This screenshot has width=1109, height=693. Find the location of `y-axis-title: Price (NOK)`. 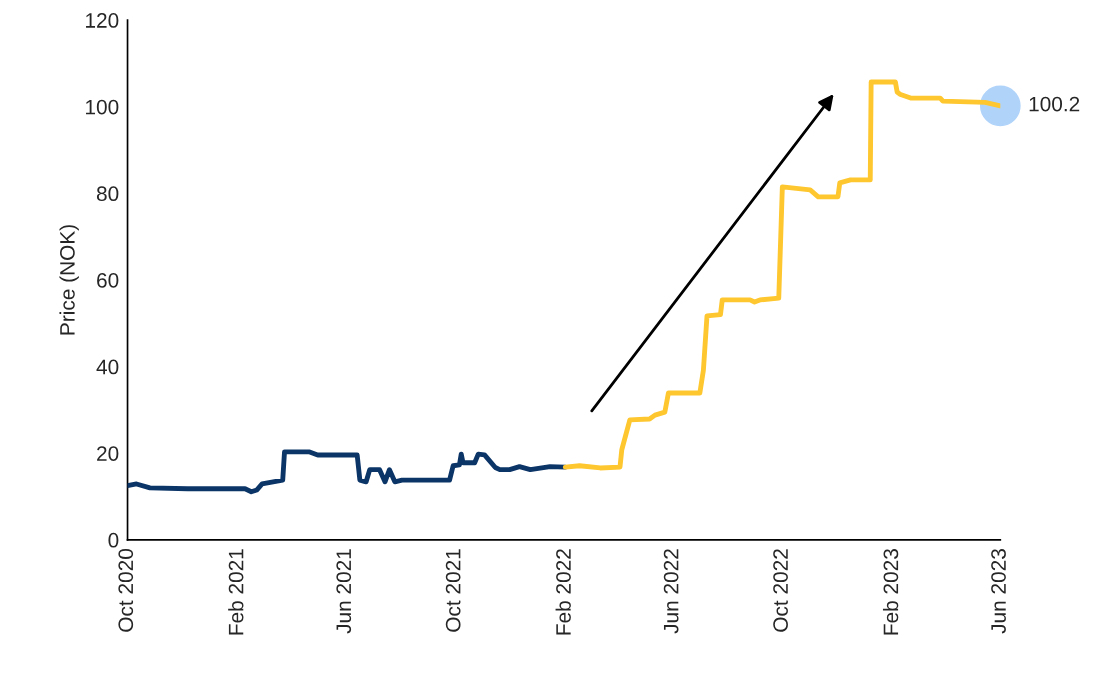

y-axis-title: Price (NOK) is located at coordinates (69, 280).